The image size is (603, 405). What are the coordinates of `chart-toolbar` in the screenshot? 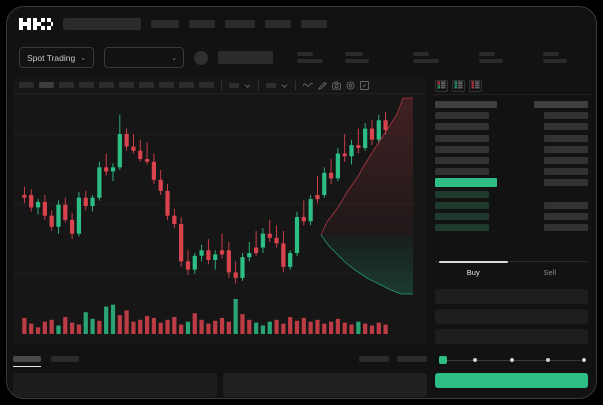 It's located at (220, 85).